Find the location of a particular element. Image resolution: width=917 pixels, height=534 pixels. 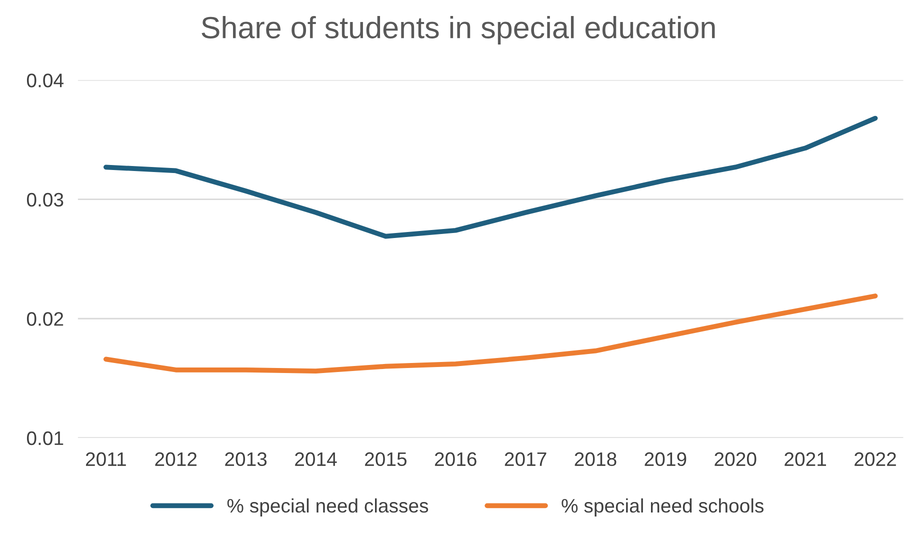

x-tick-label: 2019 is located at coordinates (665, 459).